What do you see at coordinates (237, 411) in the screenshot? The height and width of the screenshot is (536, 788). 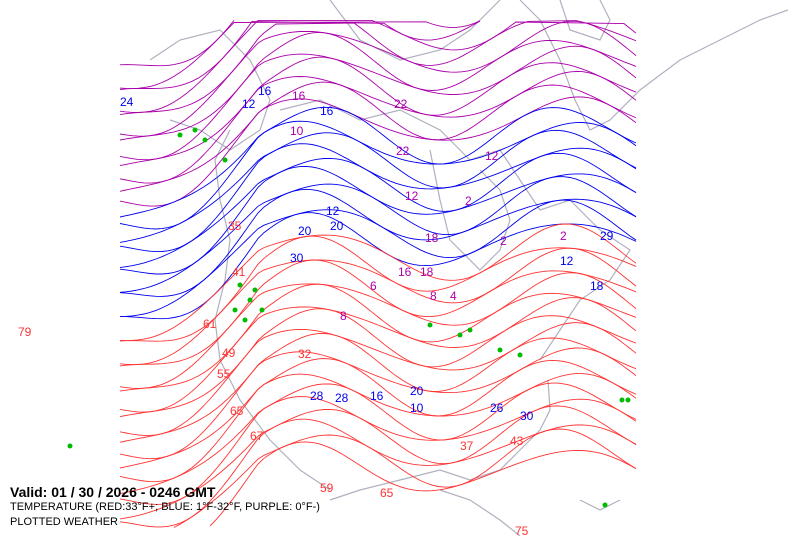 I see `contour-label: 65` at bounding box center [237, 411].